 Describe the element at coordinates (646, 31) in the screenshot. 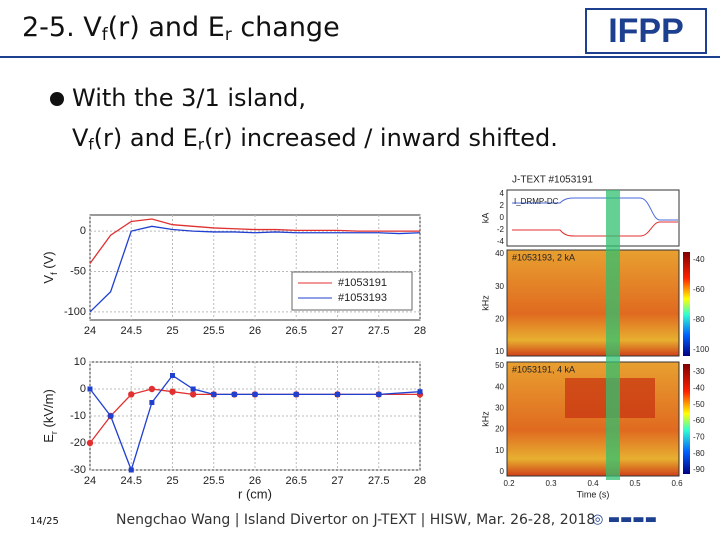

I see `logo: IFPP` at that location.